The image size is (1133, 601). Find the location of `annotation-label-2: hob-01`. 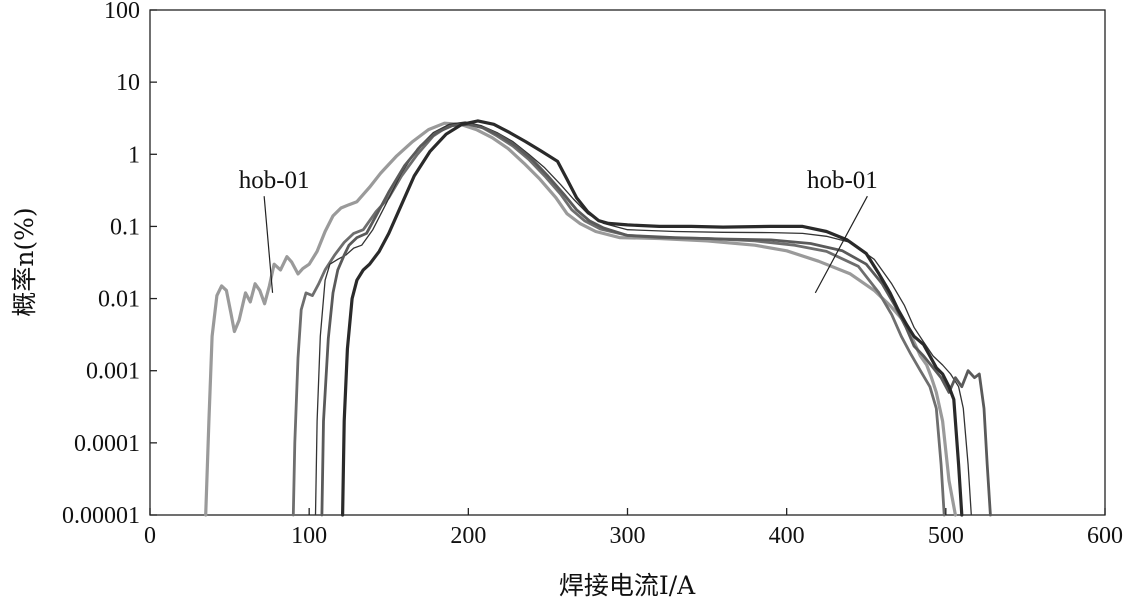

annotation-label-2: hob-01 is located at coordinates (842, 180).